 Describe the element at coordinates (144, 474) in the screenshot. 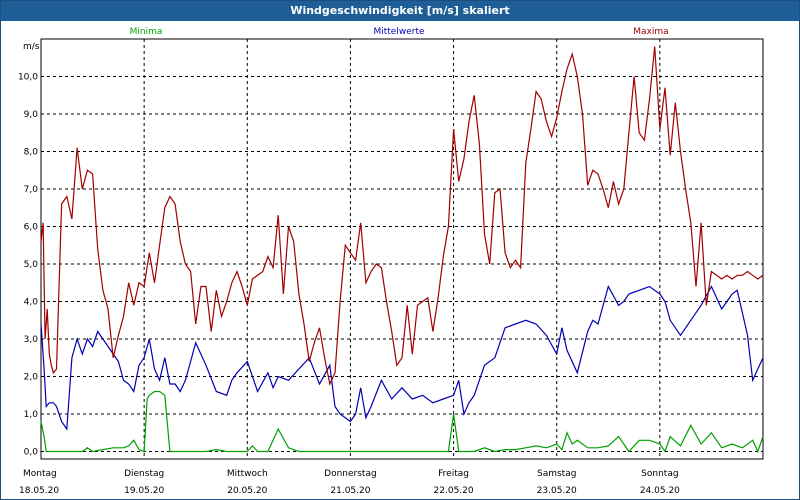

I see `x-tick-day: Dienstag` at that location.